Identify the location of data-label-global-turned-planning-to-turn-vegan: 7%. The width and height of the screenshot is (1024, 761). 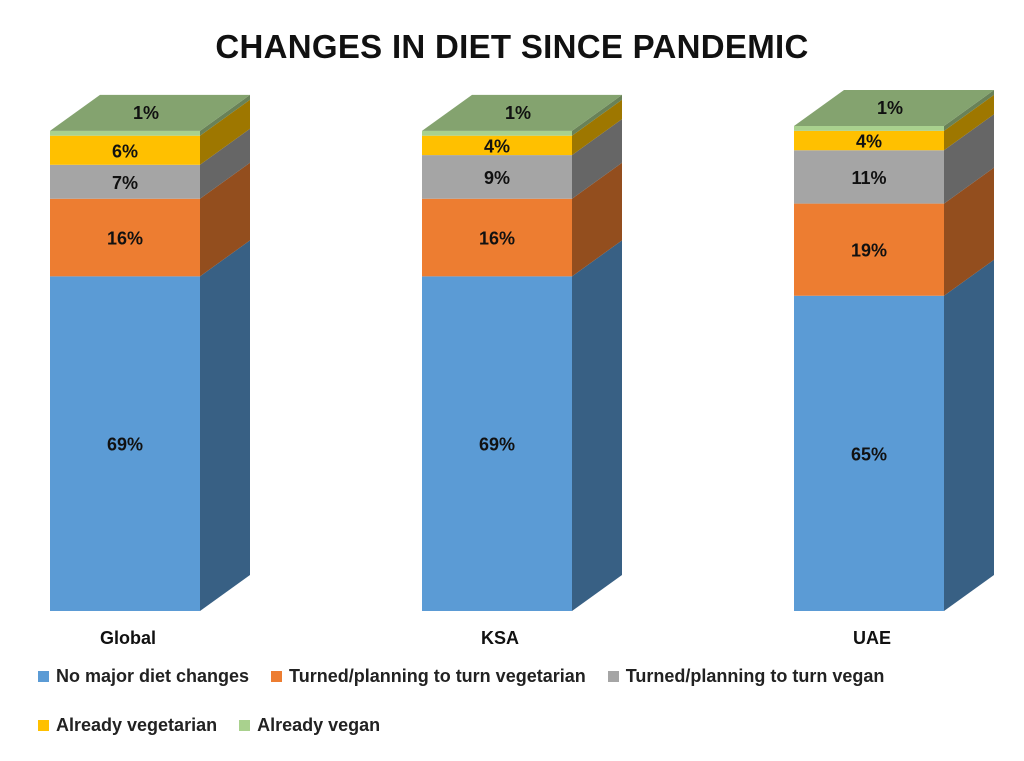
(125, 183).